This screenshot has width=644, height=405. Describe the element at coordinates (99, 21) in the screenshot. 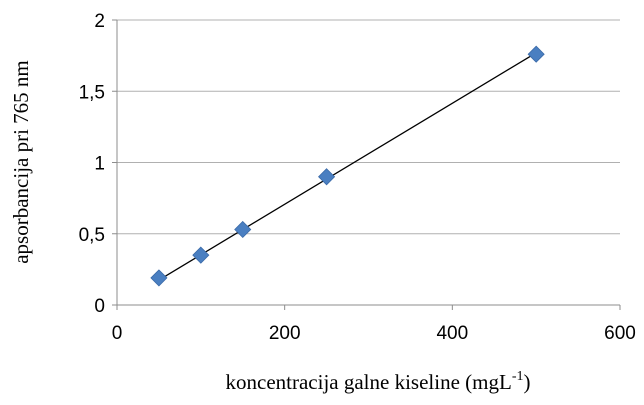

I see `y-tick-label-4: 2` at that location.